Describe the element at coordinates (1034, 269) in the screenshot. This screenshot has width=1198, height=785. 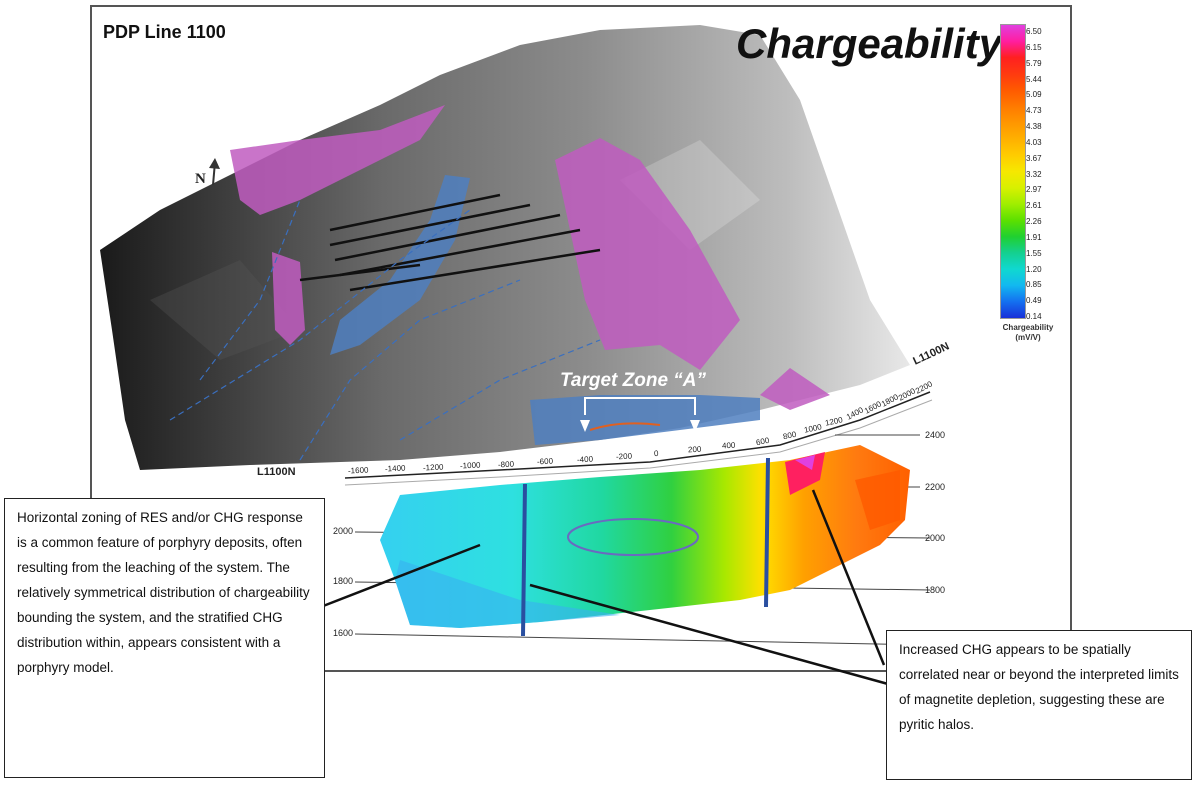
I see `colorbar-tick: 1.20` at that location.